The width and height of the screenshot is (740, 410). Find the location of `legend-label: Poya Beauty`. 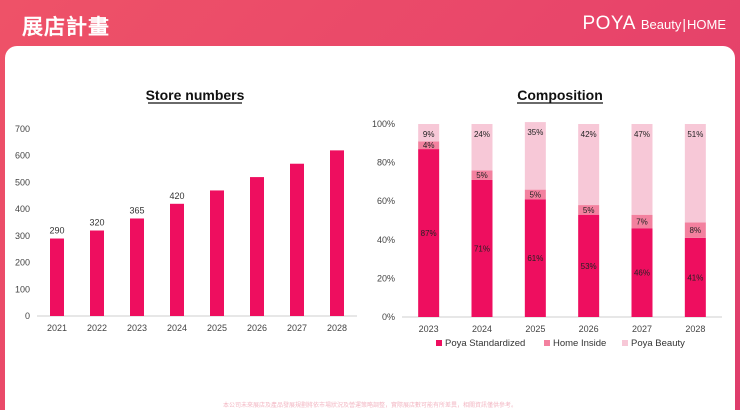

legend-label: Poya Beauty is located at coordinates (658, 343).